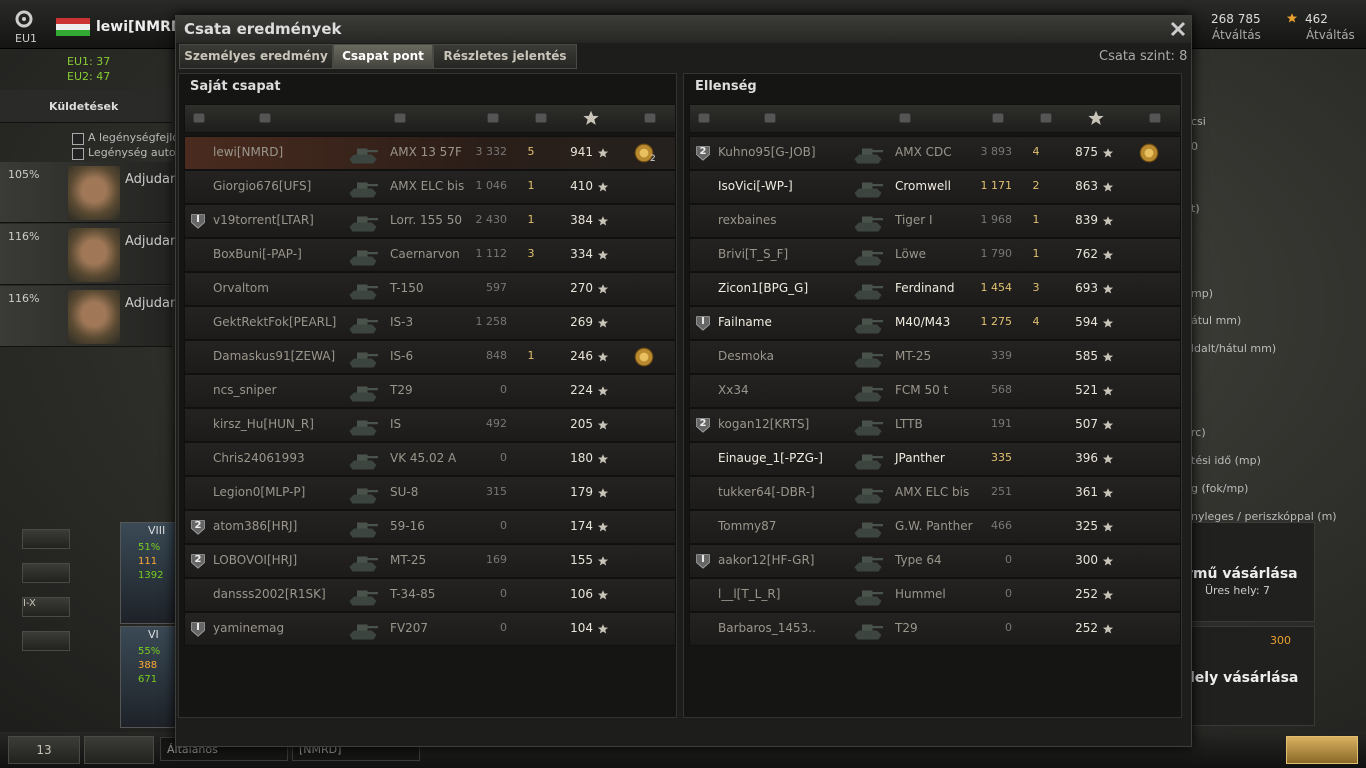 This screenshot has width=1366, height=768. I want to click on free-slots: Üres hely: 7, so click(1238, 590).